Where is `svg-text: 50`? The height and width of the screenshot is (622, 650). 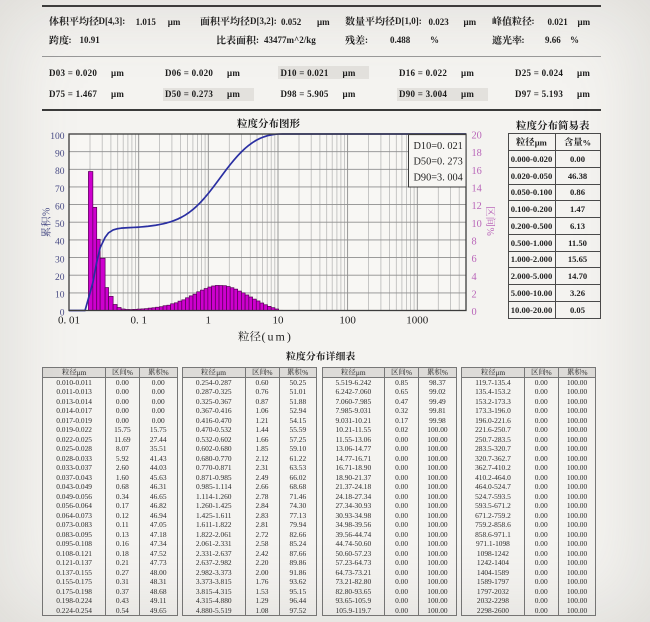 svg-text: 50 is located at coordinates (60, 225).